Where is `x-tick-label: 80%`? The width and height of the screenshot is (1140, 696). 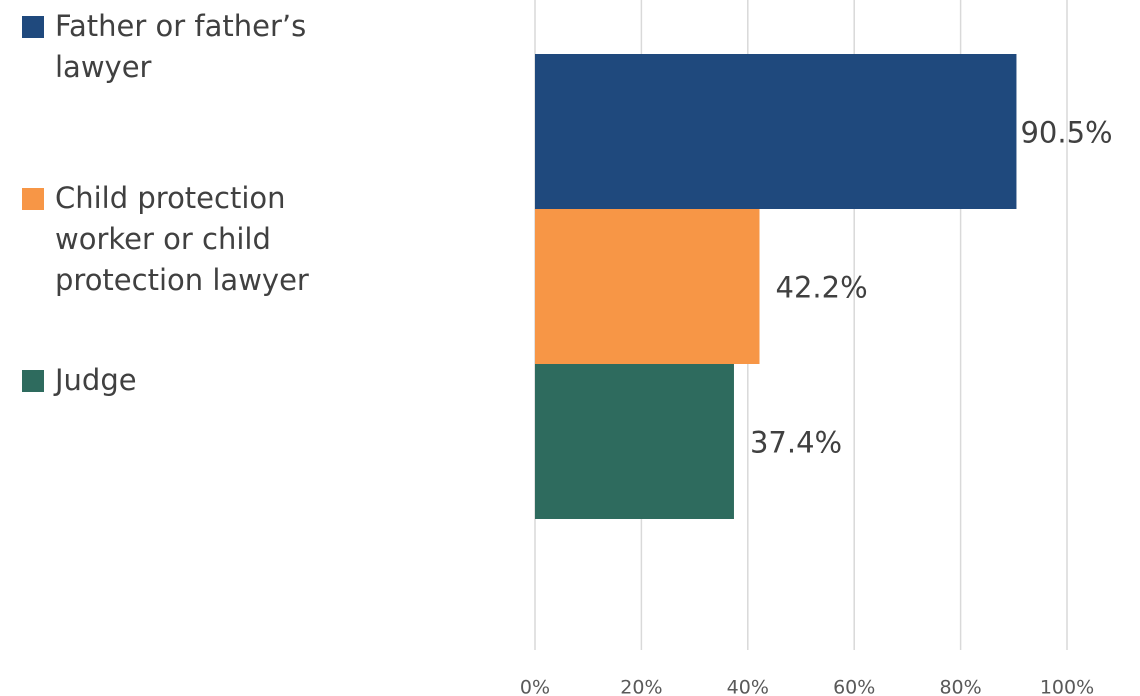
x-tick-label: 80% is located at coordinates (960, 686).